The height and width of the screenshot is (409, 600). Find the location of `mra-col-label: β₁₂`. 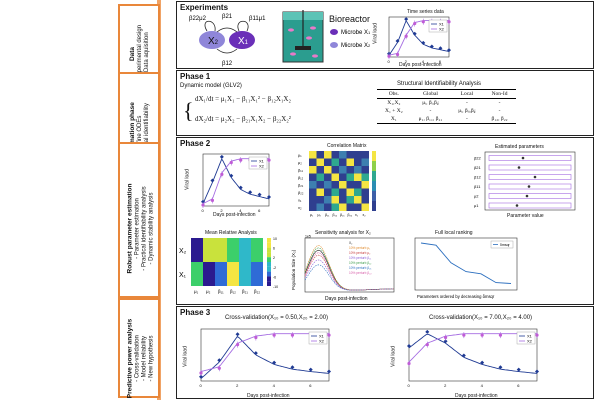

mra-col-label: β₁₂ is located at coordinates (233, 291).